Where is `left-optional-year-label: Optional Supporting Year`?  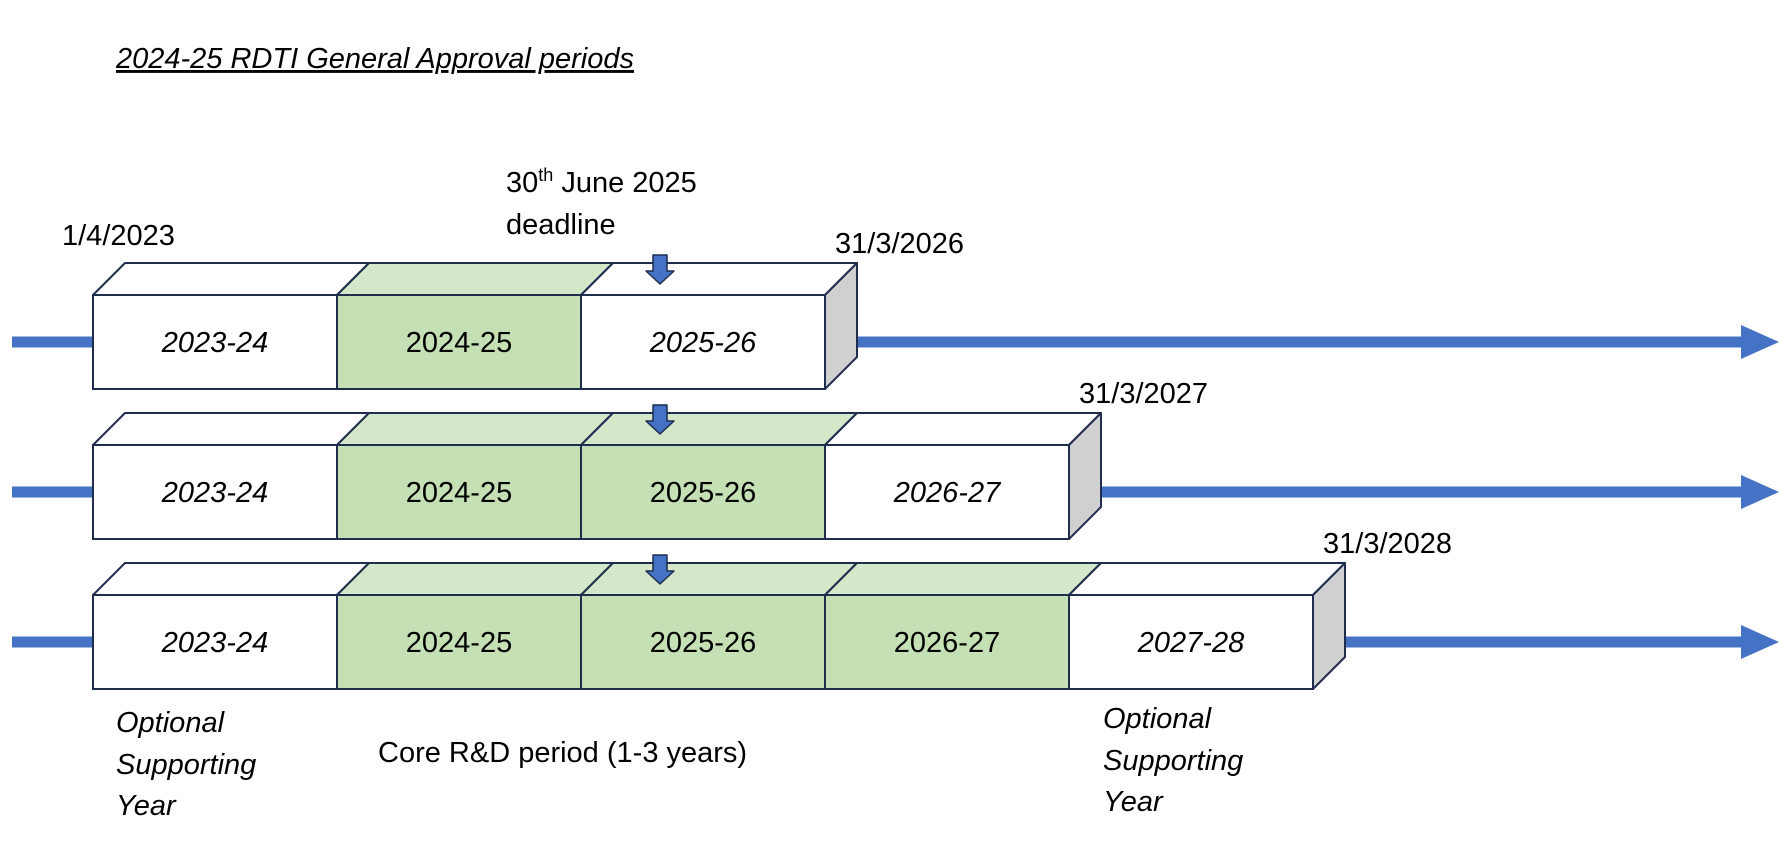
left-optional-year-label: Optional Supporting Year is located at coordinates (190, 764).